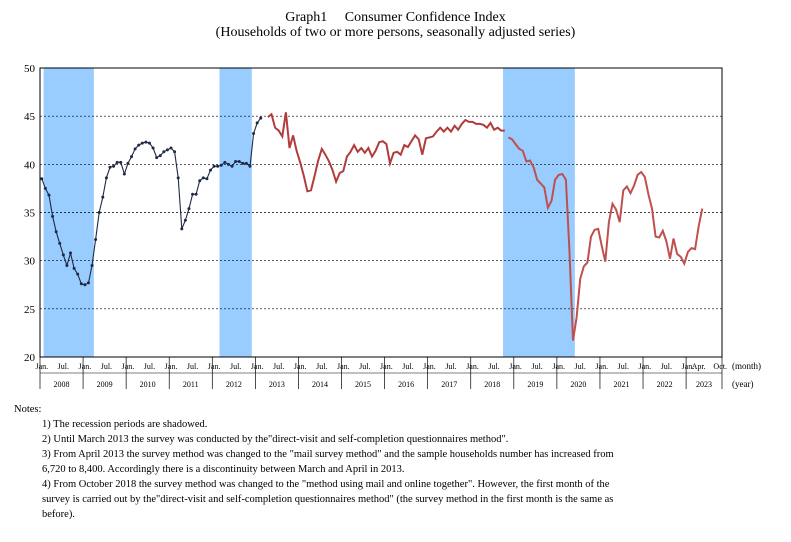 The width and height of the screenshot is (791, 542). Describe the element at coordinates (558, 366) in the screenshot. I see `month-tick-label-25: Jan.` at that location.